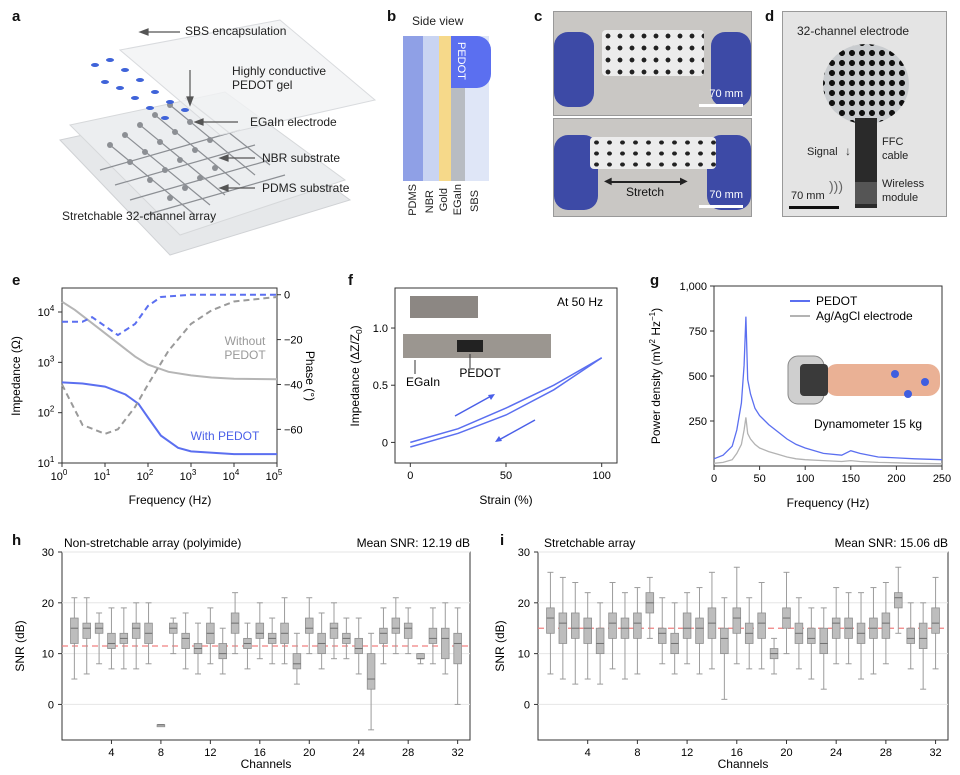 Image resolution: width=960 pixels, height=775 pixels. What do you see at coordinates (423, 382) in the screenshot?
I see `inset-label-egain: EGaIn` at bounding box center [423, 382].